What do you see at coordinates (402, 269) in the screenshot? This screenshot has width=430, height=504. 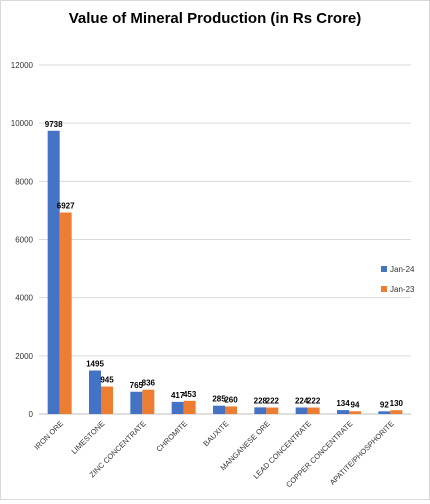 I see `legend-label: Jan-24` at bounding box center [402, 269].